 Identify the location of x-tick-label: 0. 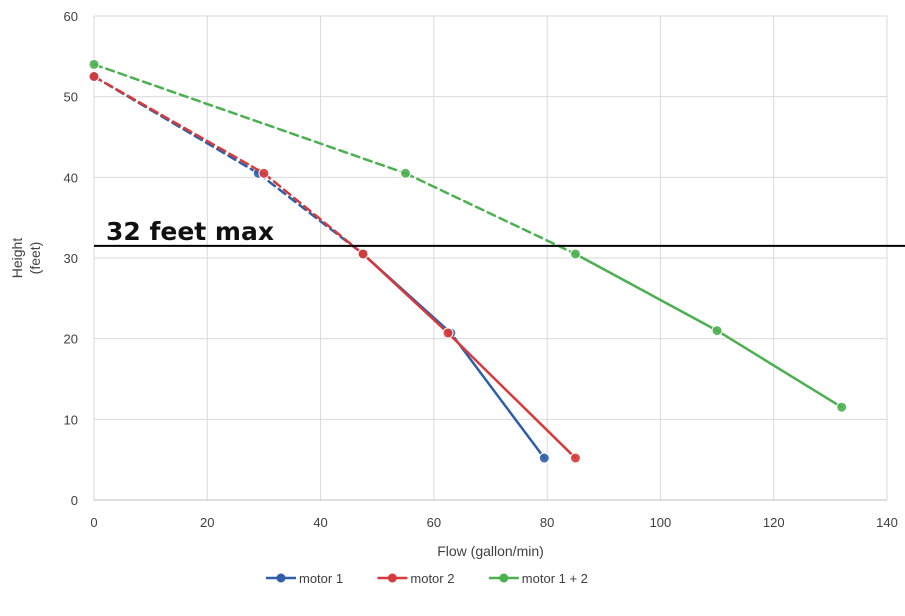
(93, 522).